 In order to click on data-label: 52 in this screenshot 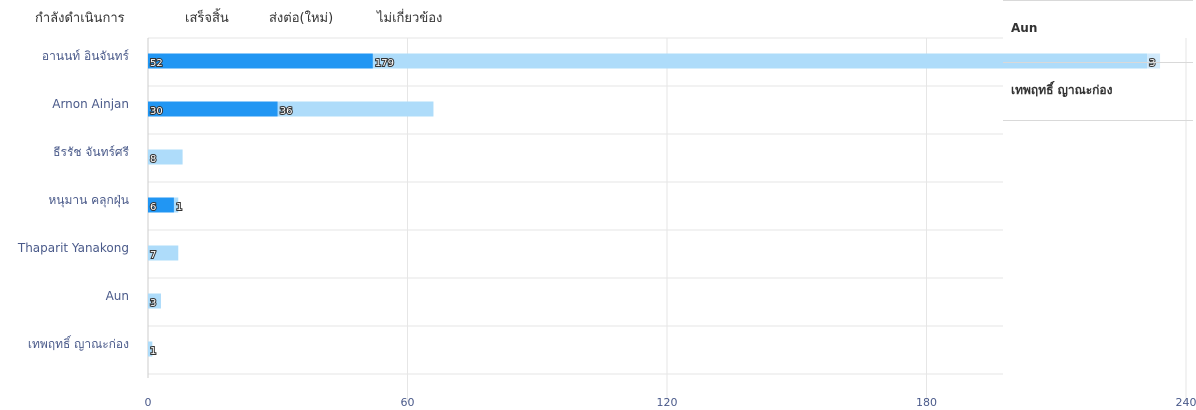, I will do `click(156, 63)`.